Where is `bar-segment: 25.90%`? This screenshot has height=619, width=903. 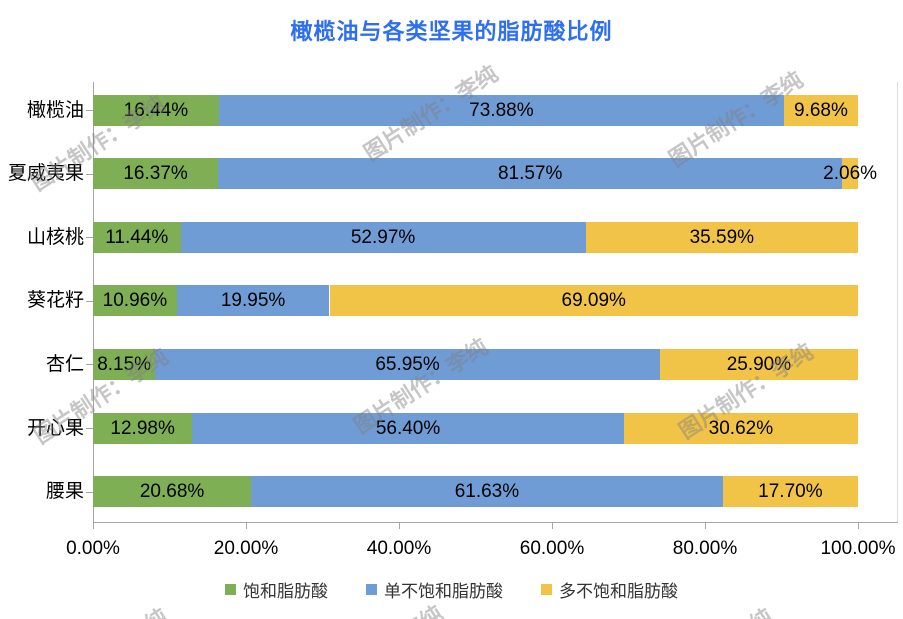 bar-segment: 25.90% is located at coordinates (758, 364).